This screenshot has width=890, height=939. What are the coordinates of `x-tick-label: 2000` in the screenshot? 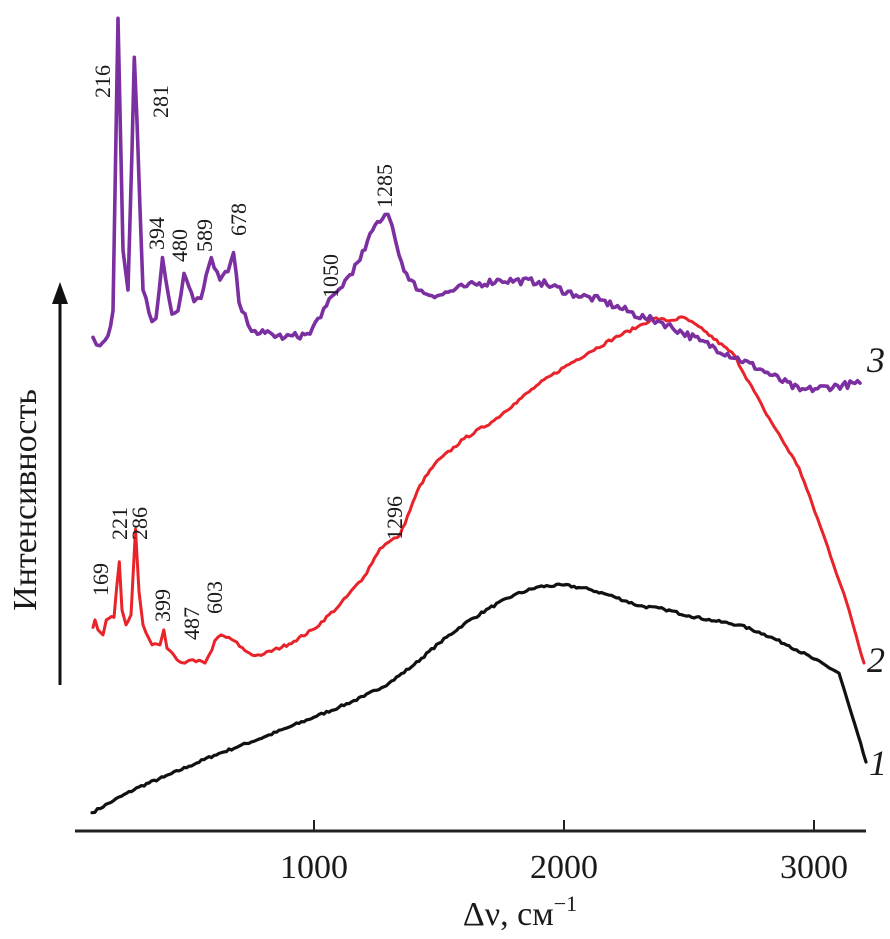 It's located at (564, 867).